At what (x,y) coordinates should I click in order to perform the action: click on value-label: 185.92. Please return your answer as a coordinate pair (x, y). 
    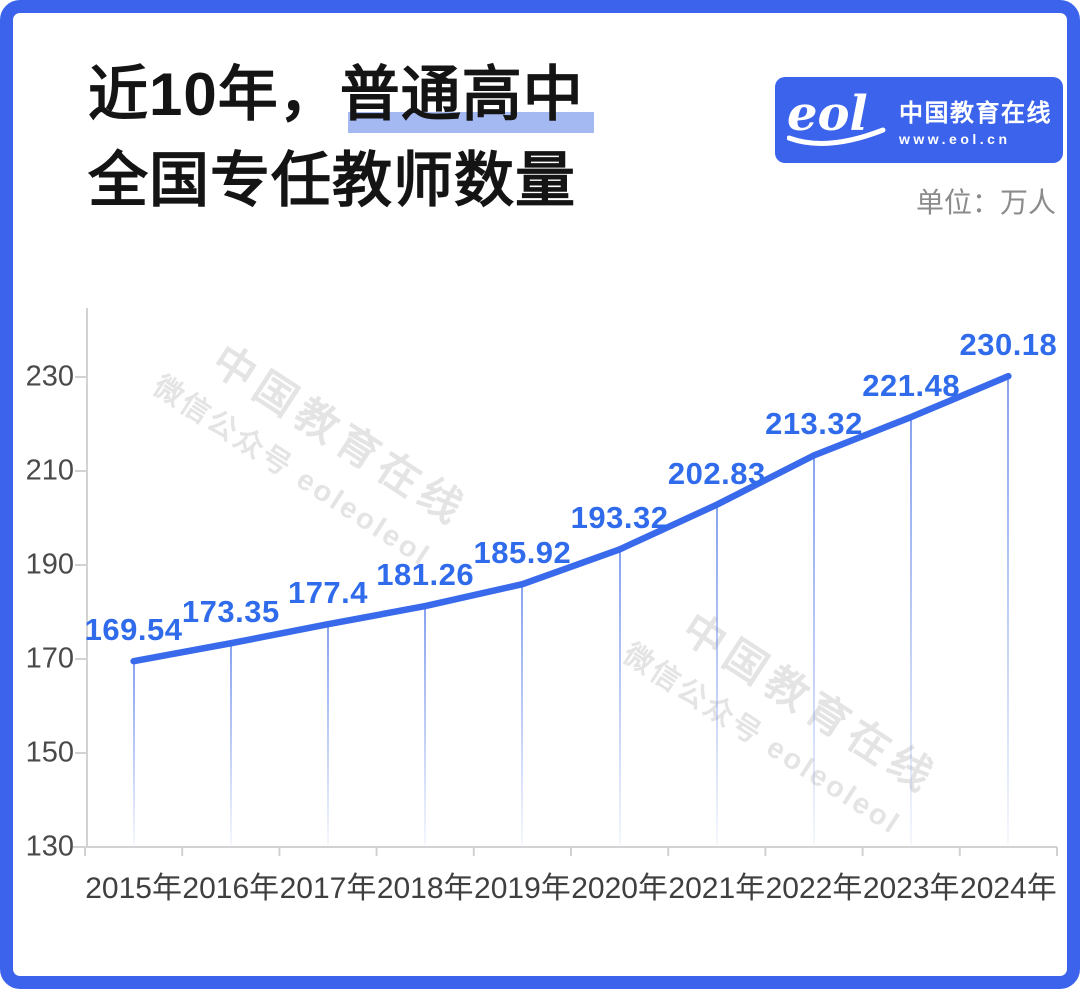
    Looking at the image, I should click on (522, 553).